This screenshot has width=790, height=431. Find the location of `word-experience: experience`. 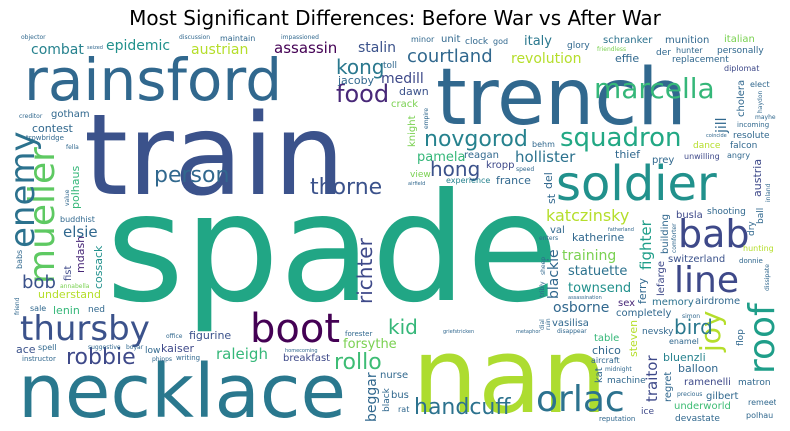

word-experience: experience is located at coordinates (468, 180).